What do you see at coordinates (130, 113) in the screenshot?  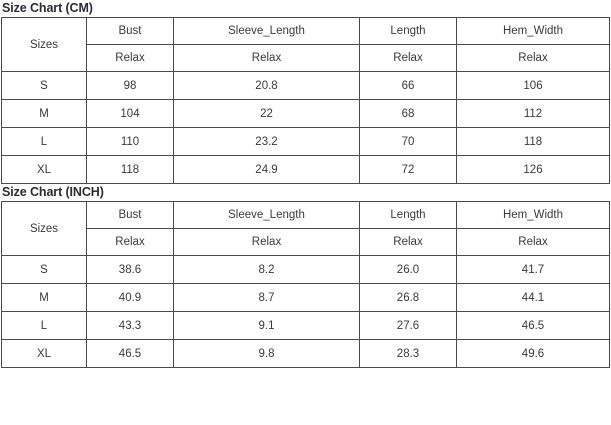 I see `cell-bust: 104` at bounding box center [130, 113].